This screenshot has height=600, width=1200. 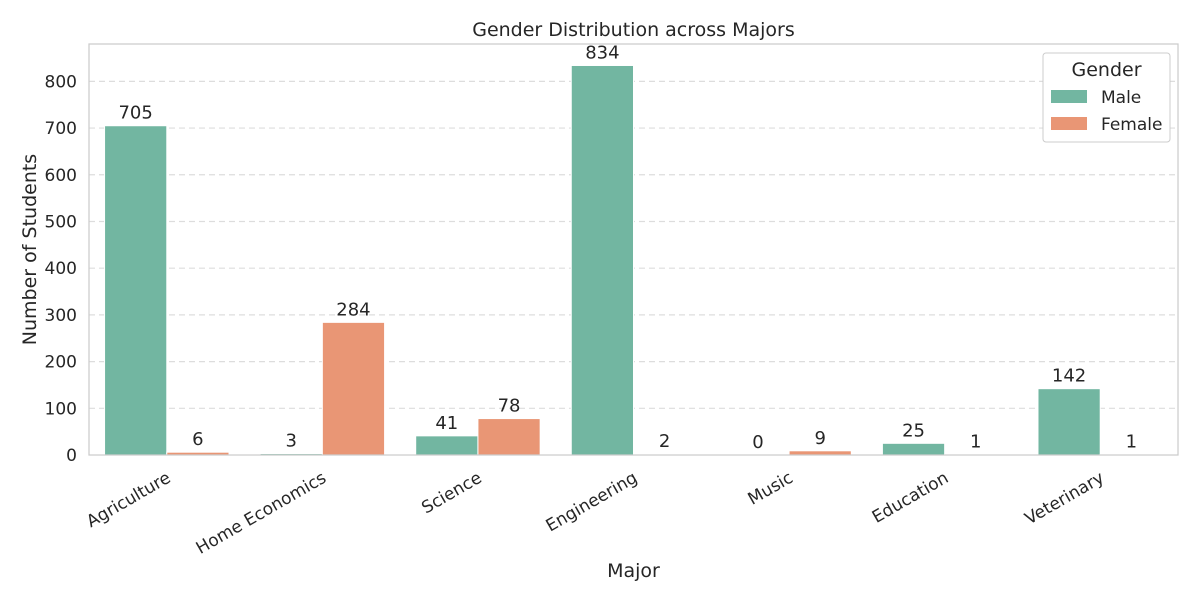 I want to click on y-tick-label: 700, so click(x=61, y=129).